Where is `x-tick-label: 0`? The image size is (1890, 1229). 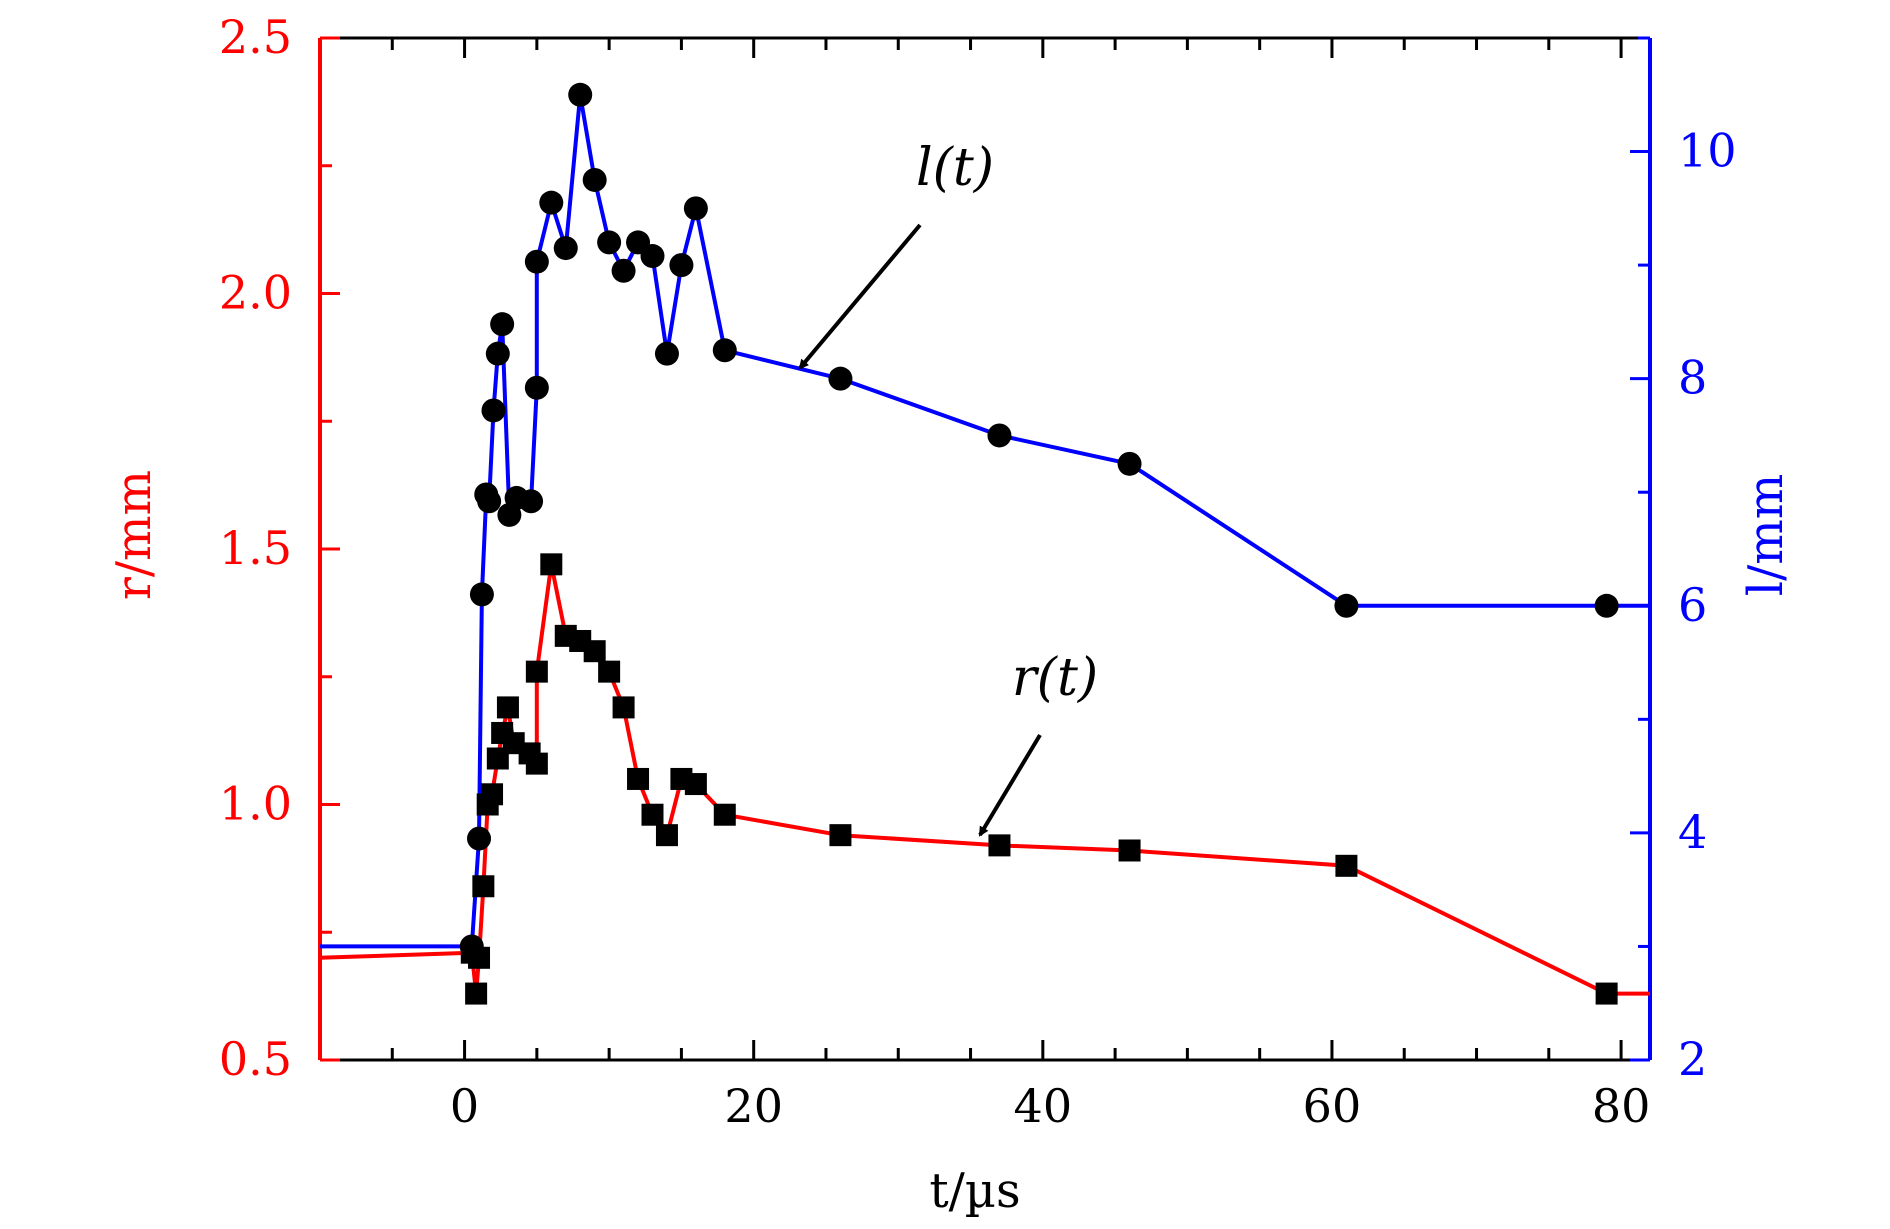 x-tick-label: 0 is located at coordinates (464, 1106).